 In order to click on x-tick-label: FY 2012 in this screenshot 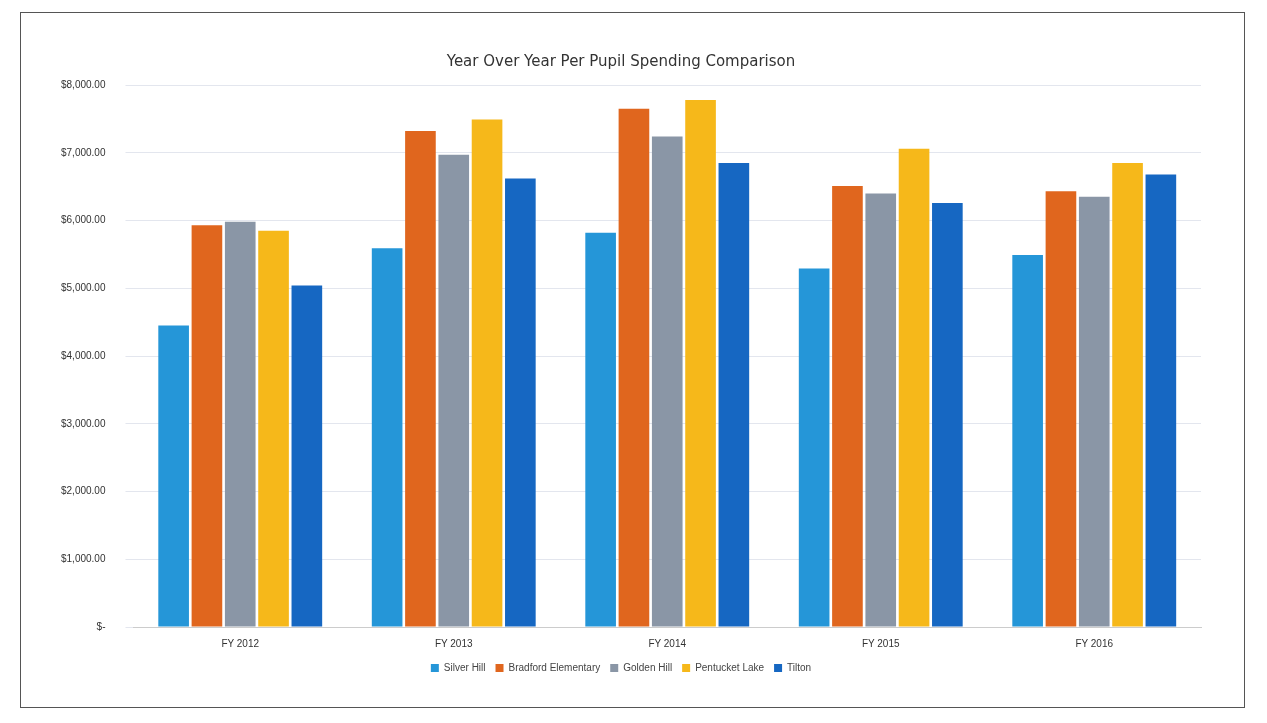, I will do `click(240, 643)`.